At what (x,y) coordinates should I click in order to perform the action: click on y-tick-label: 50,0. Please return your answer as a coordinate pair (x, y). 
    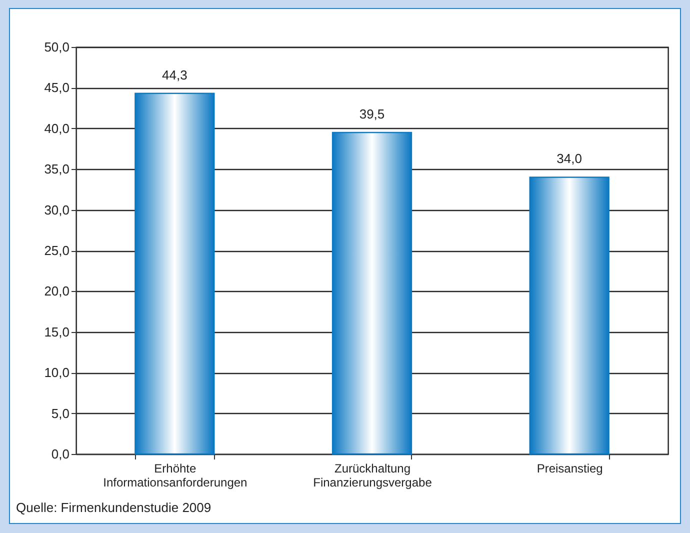
    Looking at the image, I should click on (57, 47).